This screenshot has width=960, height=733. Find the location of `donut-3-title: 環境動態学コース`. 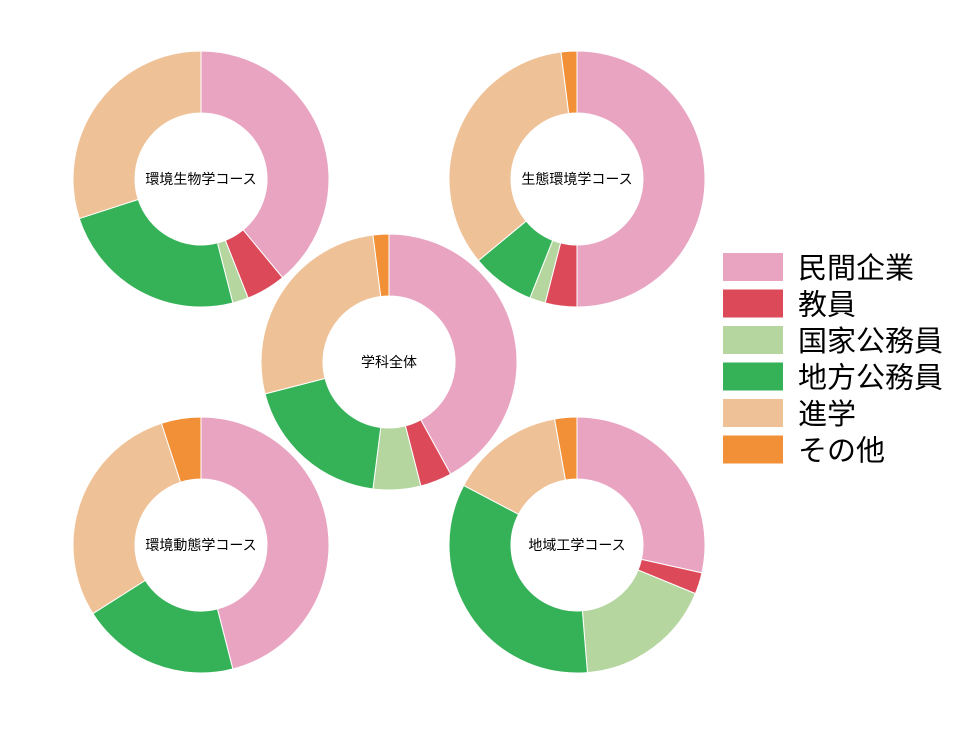

donut-3-title: 環境動態学コース is located at coordinates (200, 546).